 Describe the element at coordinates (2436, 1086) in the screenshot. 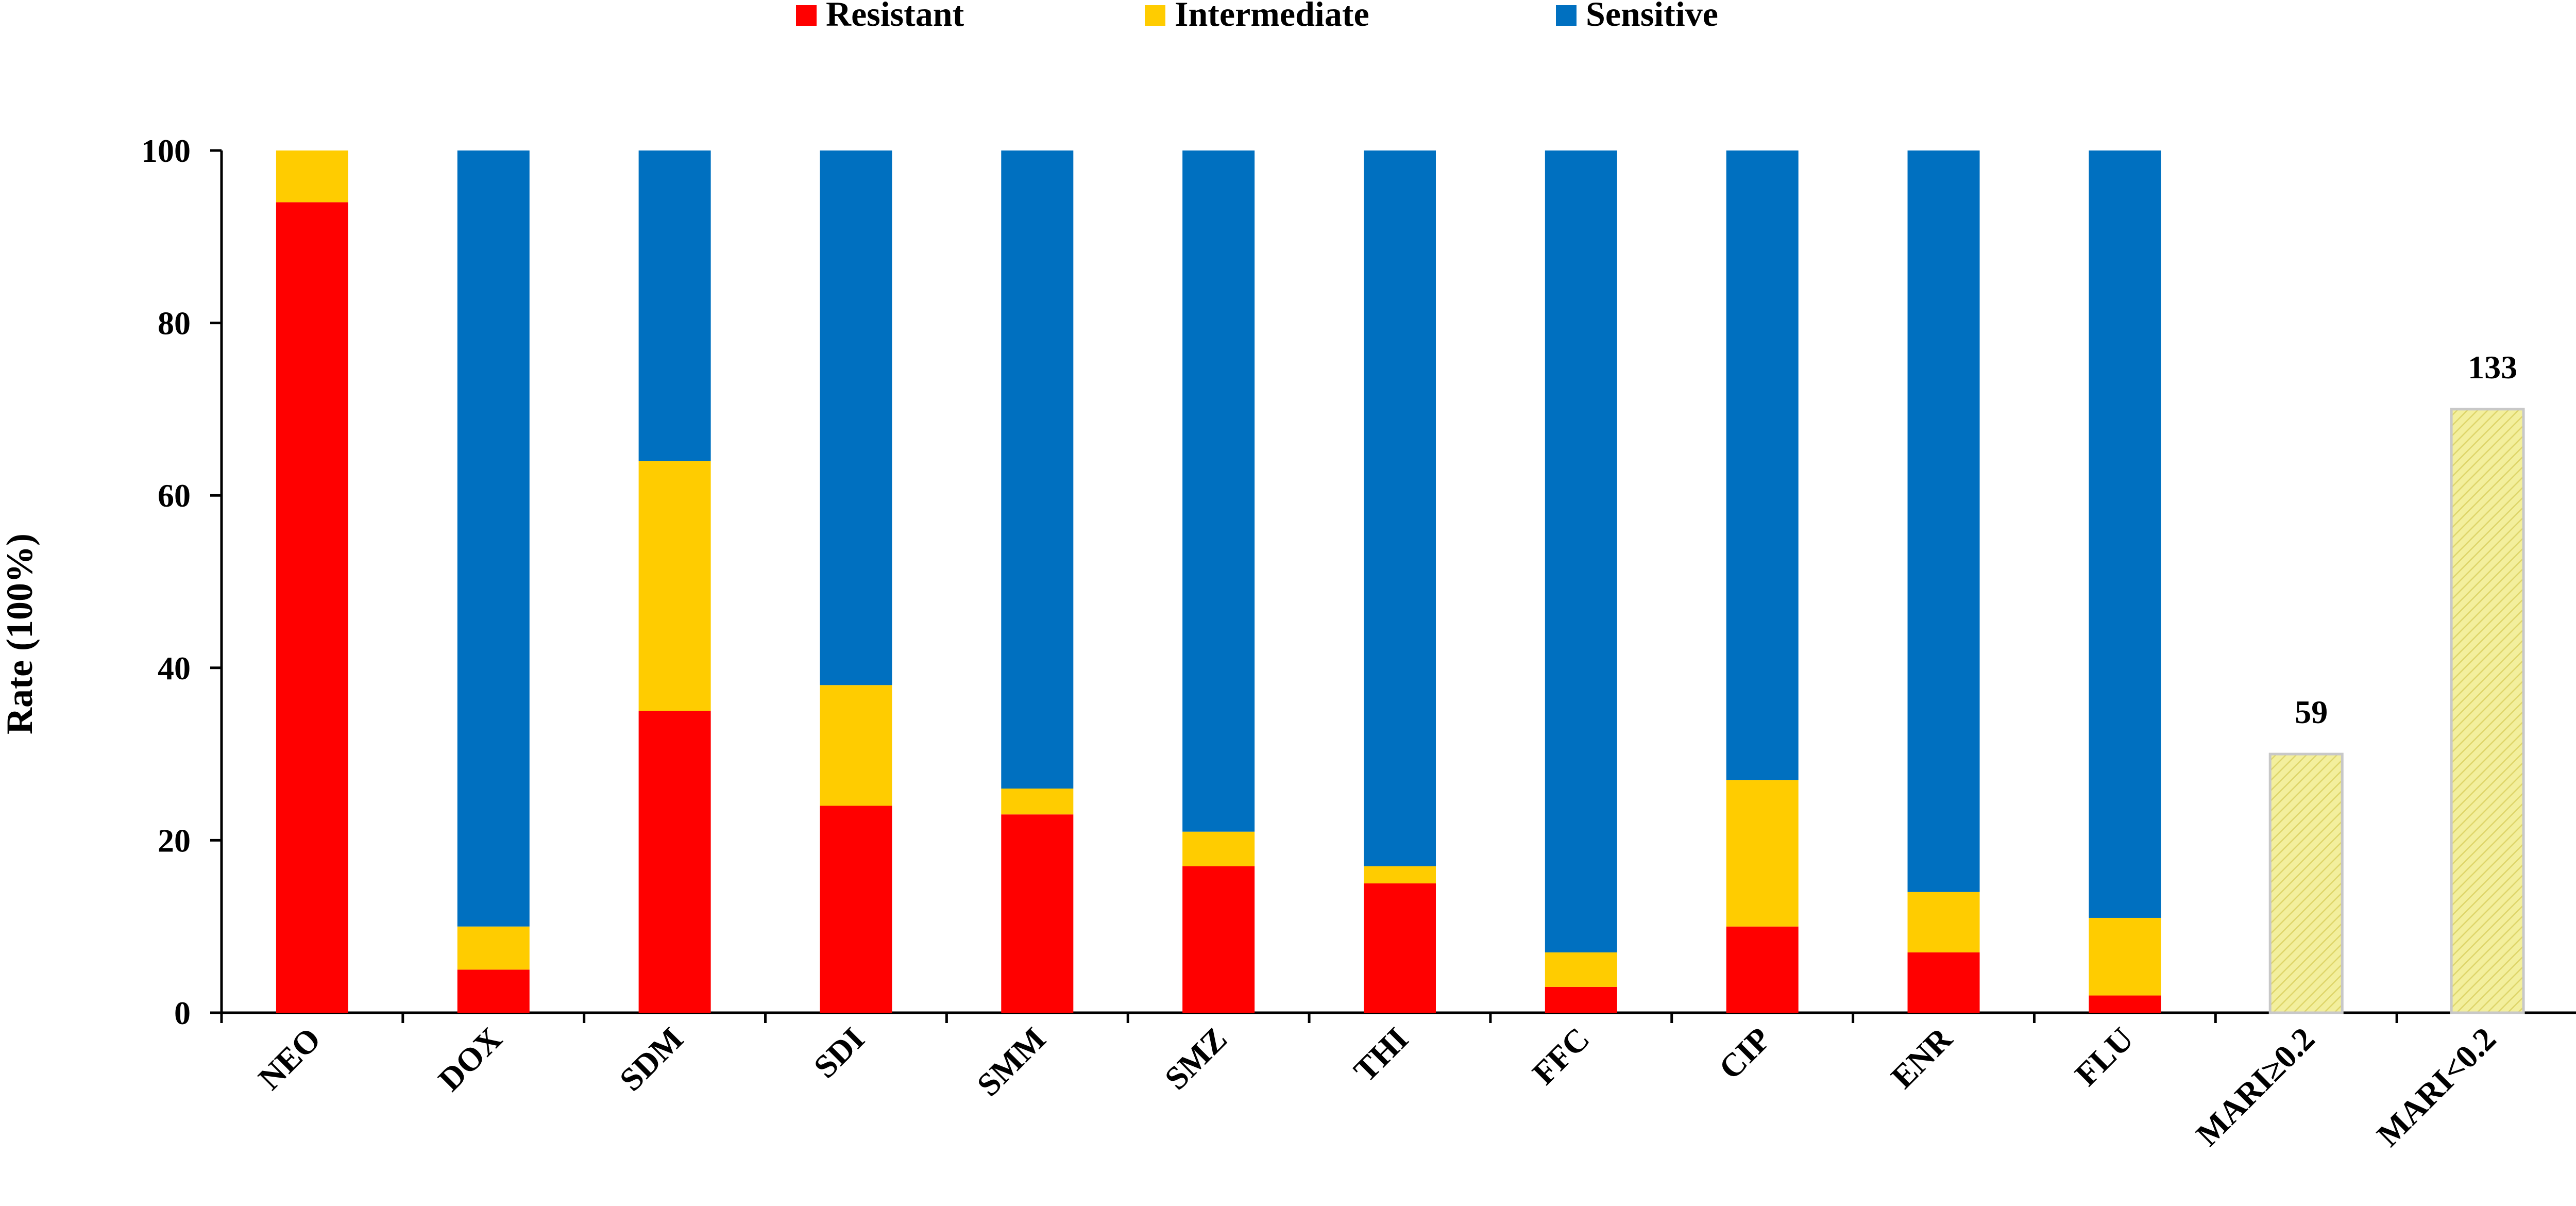

I see `x-tick-label: MARI<0.2` at that location.